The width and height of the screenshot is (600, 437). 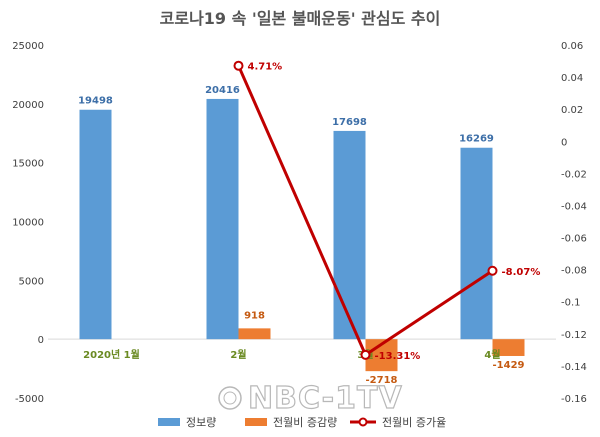 What do you see at coordinates (574, 367) in the screenshot?
I see `right-axis-tick-label: -0.14` at bounding box center [574, 367].